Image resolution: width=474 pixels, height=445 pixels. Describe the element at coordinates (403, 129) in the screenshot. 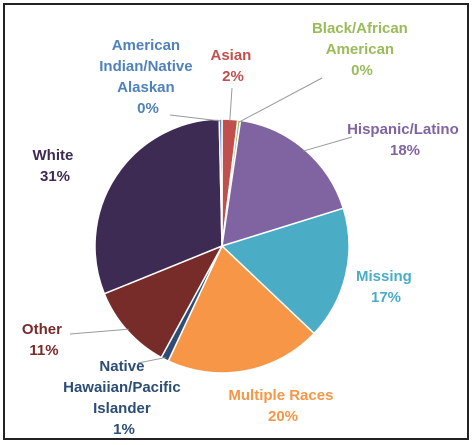

I see `label-hispanic-name: Hispanic/Latino` at that location.